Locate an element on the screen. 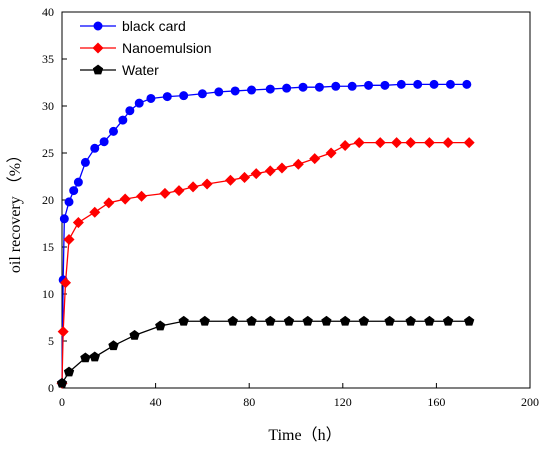 This screenshot has height=449, width=550. legend: black card Nanoemulsion Water is located at coordinates (146, 48).